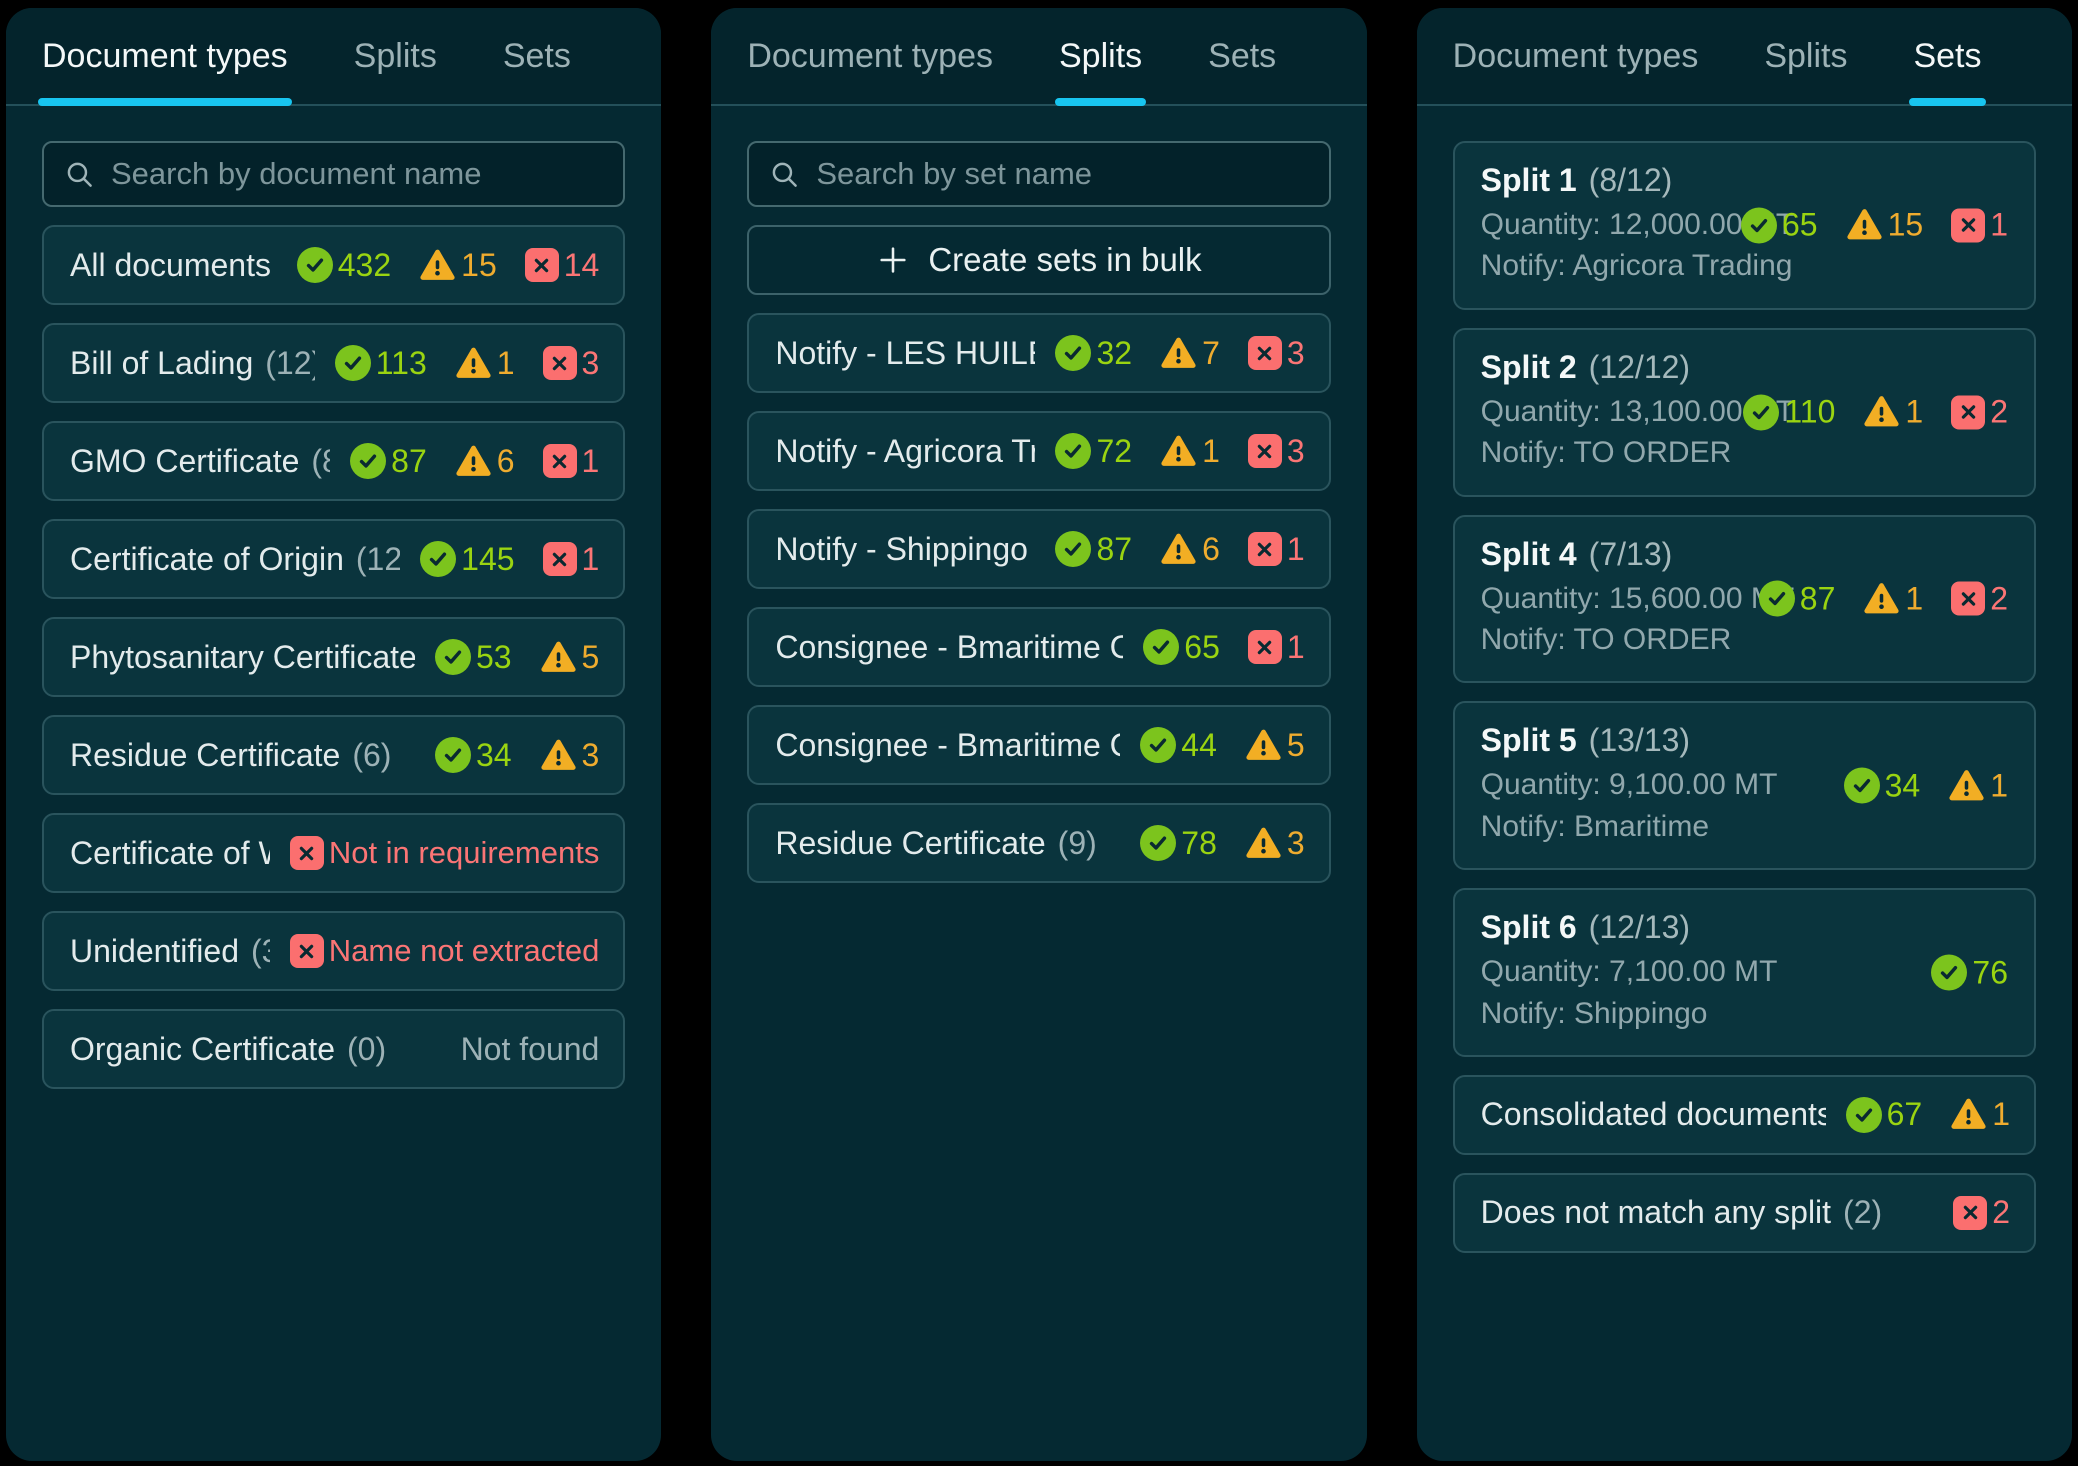  Describe the element at coordinates (1065, 259) in the screenshot. I see `create-sets-in-bulk-label: Create sets in bulk` at that location.